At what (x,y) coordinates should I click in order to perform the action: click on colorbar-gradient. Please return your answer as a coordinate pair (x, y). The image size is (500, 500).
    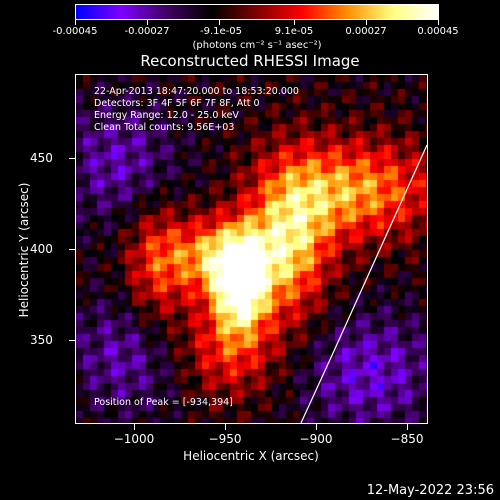
    Looking at the image, I should click on (257, 12).